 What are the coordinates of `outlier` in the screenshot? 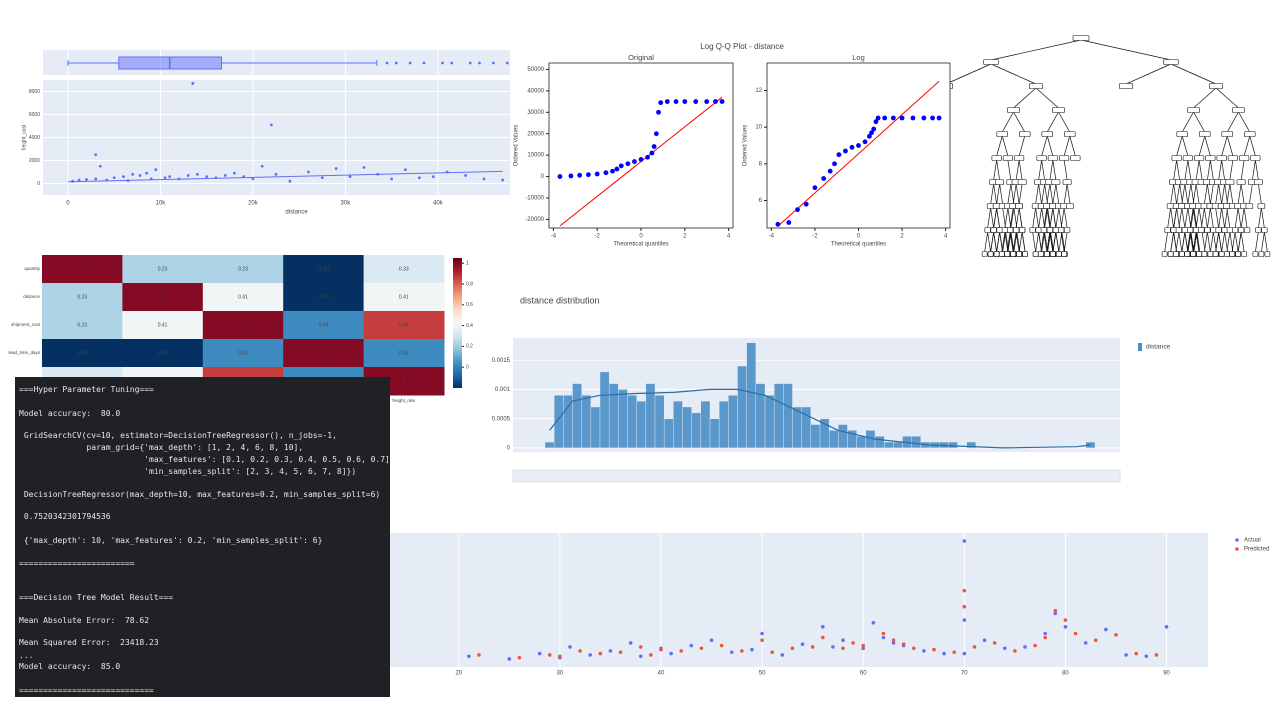 It's located at (479, 63).